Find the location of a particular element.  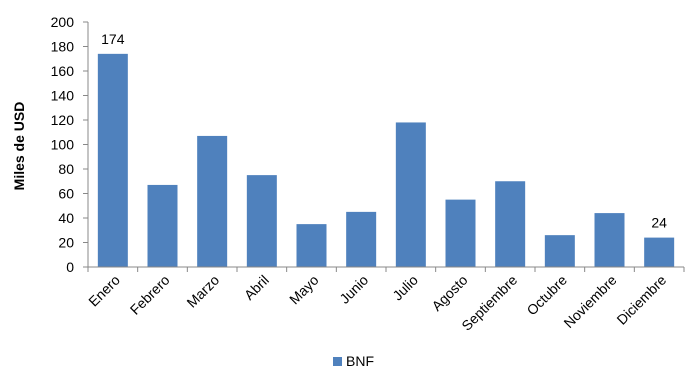

legend: BNF is located at coordinates (353, 361).